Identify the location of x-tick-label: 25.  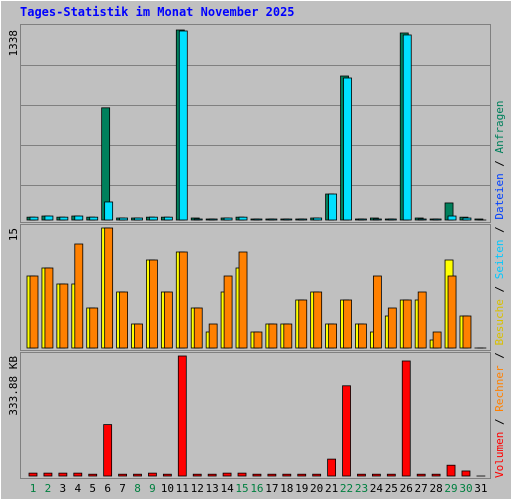
(391, 488).